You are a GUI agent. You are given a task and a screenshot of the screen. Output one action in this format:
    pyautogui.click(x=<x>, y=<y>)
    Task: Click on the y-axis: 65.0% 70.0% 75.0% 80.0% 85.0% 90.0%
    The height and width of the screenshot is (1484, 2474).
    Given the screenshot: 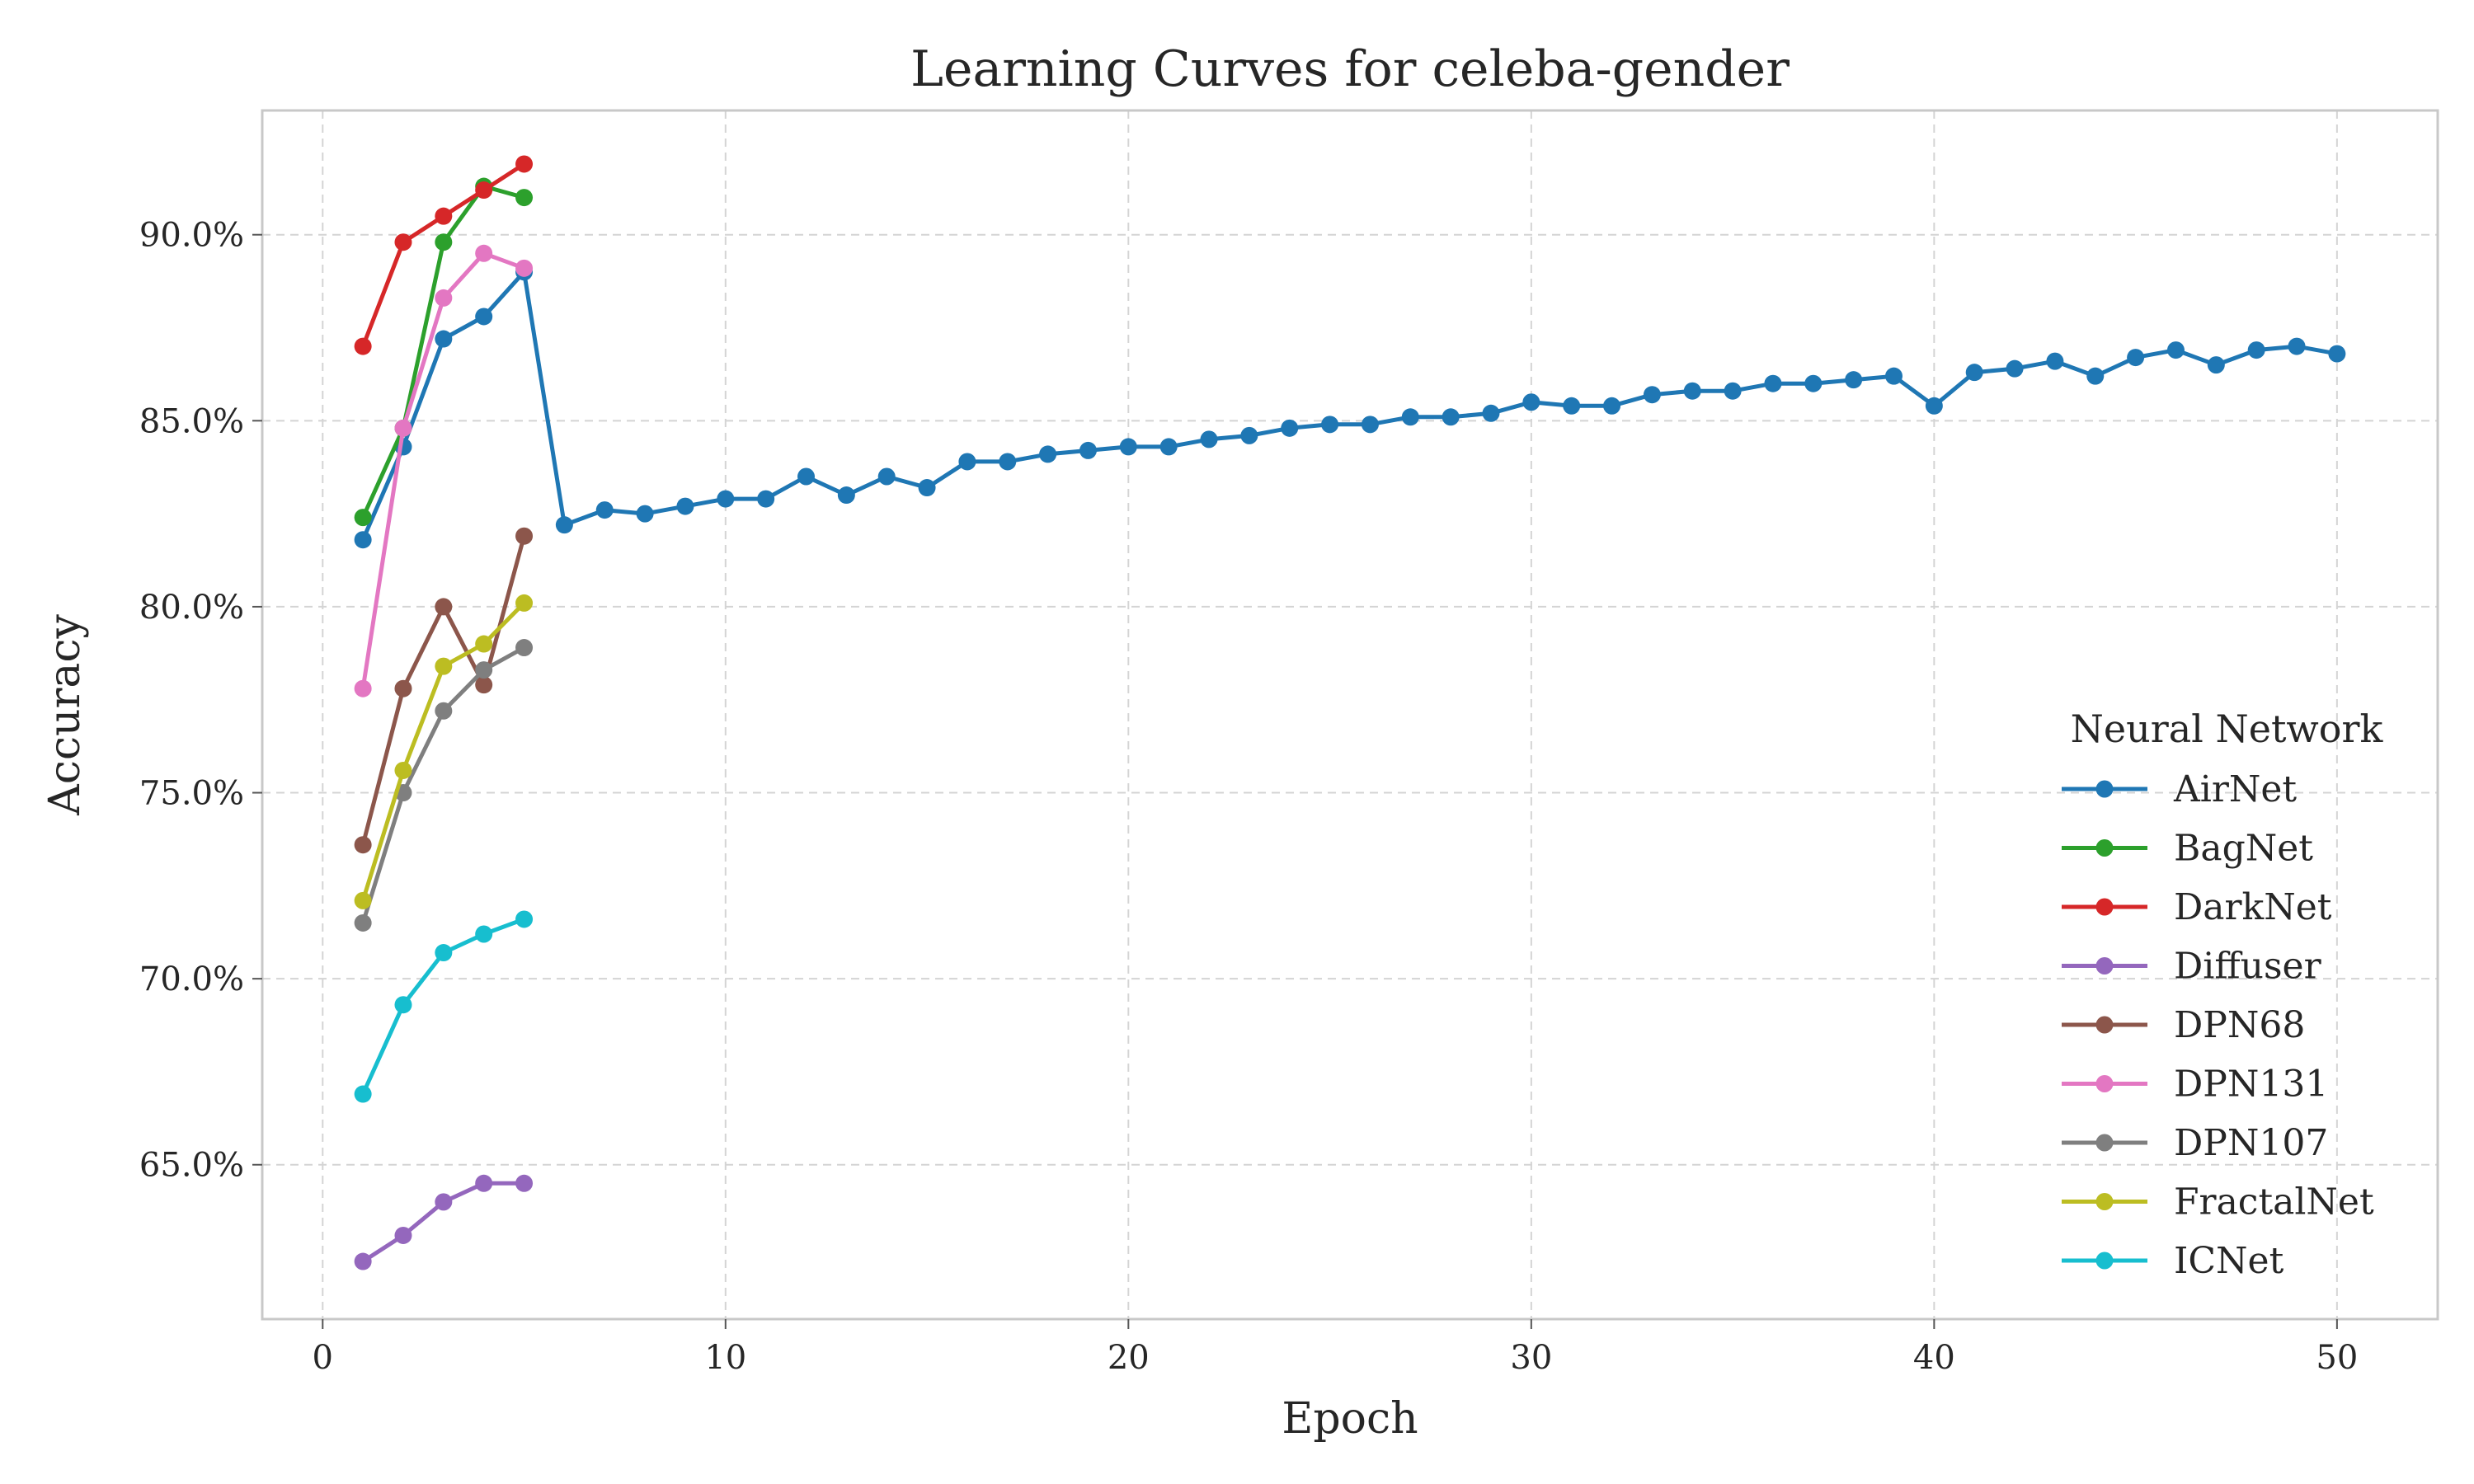 What is the action you would take?
    pyautogui.click(x=200, y=701)
    